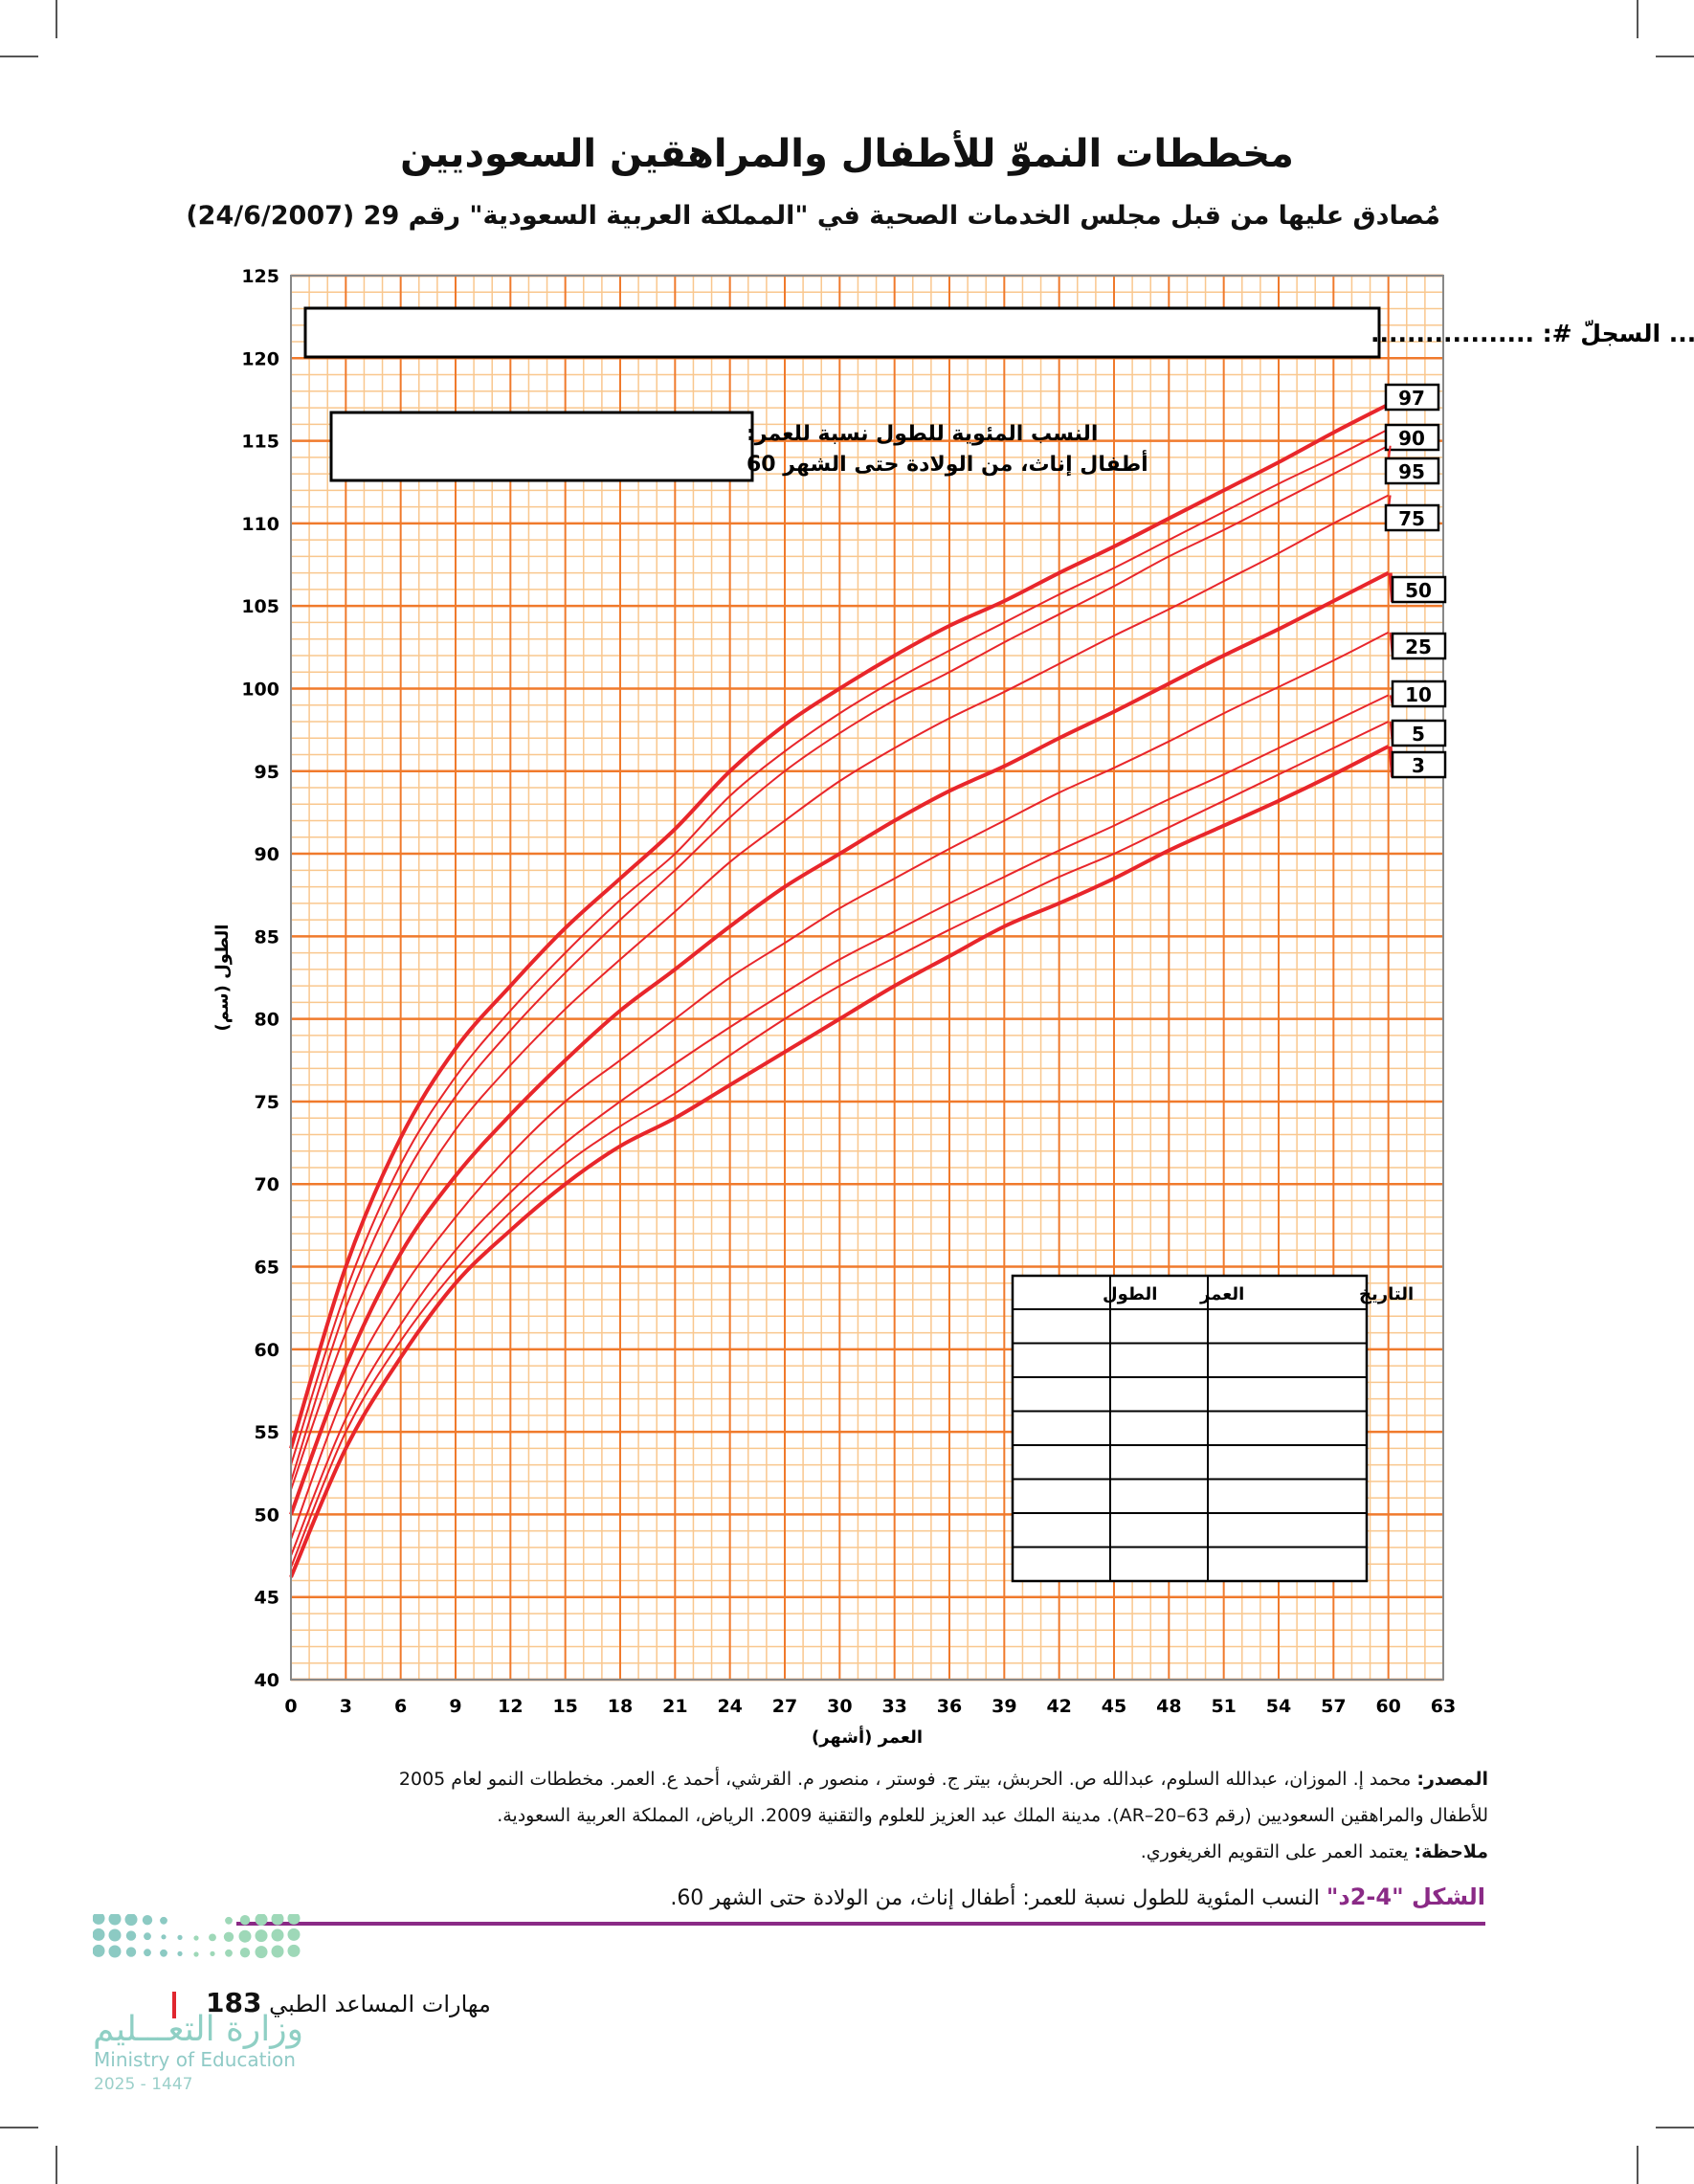  Describe the element at coordinates (267, 1184) in the screenshot. I see `y-tick-label: 70` at that location.